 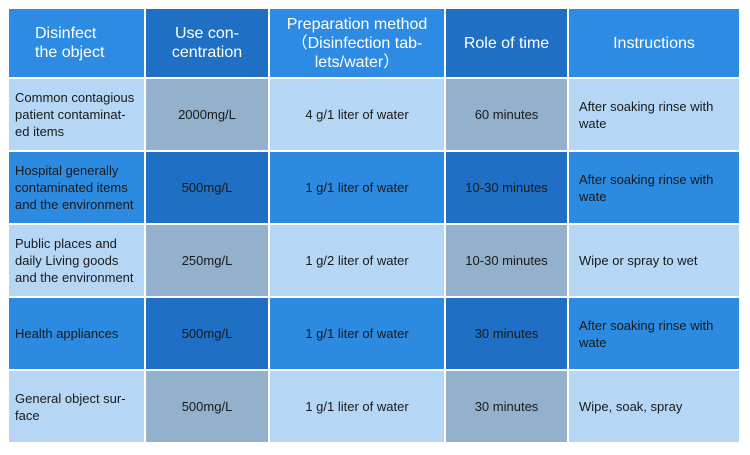 What do you see at coordinates (507, 44) in the screenshot?
I see `header-time: Role of time` at bounding box center [507, 44].